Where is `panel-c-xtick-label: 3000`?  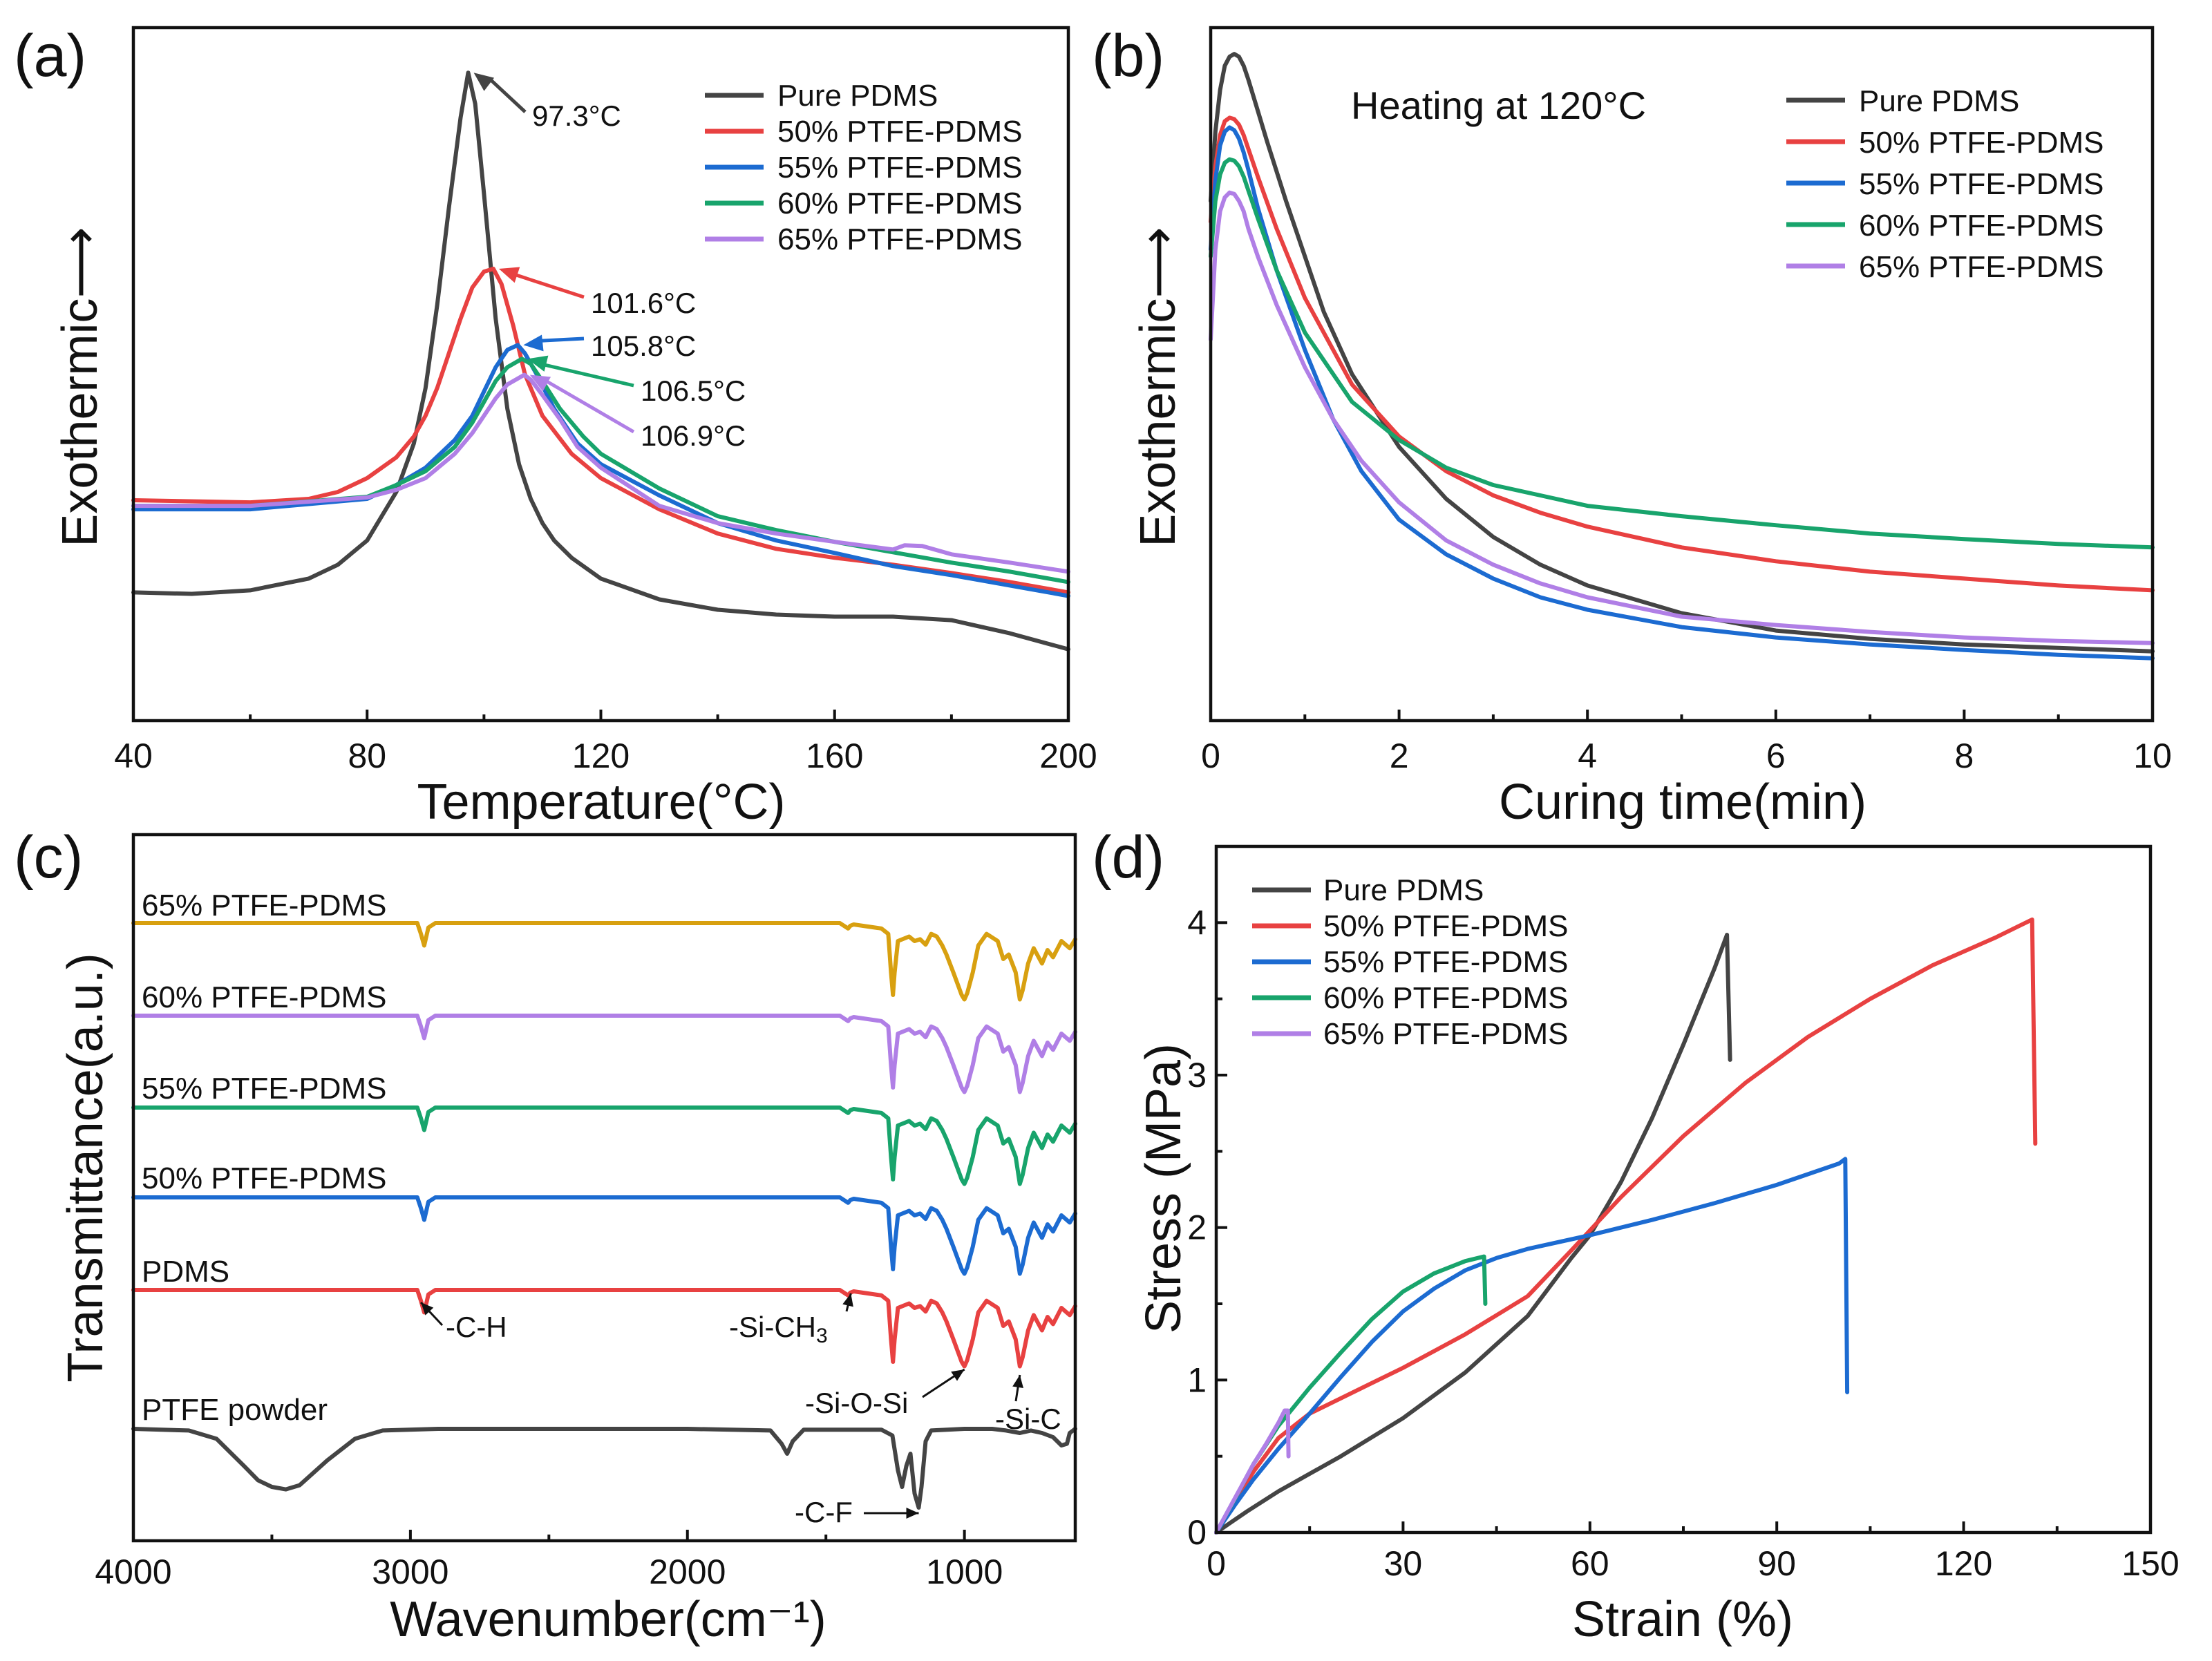 panel-c-xtick-label: 3000 is located at coordinates (410, 1572).